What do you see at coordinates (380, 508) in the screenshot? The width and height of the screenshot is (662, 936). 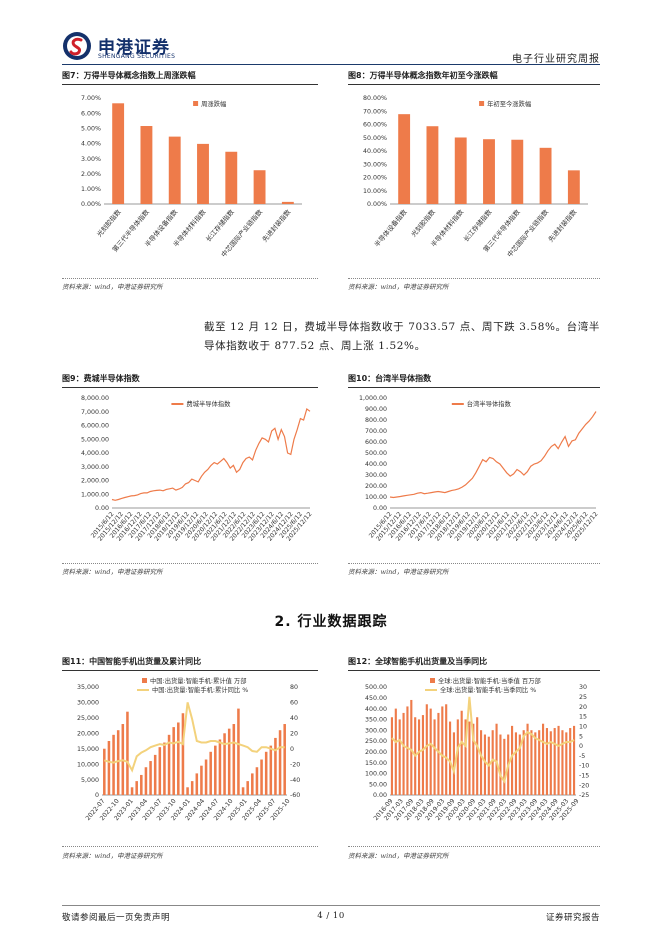 I see `fig10-ytick-label: 0.00` at bounding box center [380, 508].